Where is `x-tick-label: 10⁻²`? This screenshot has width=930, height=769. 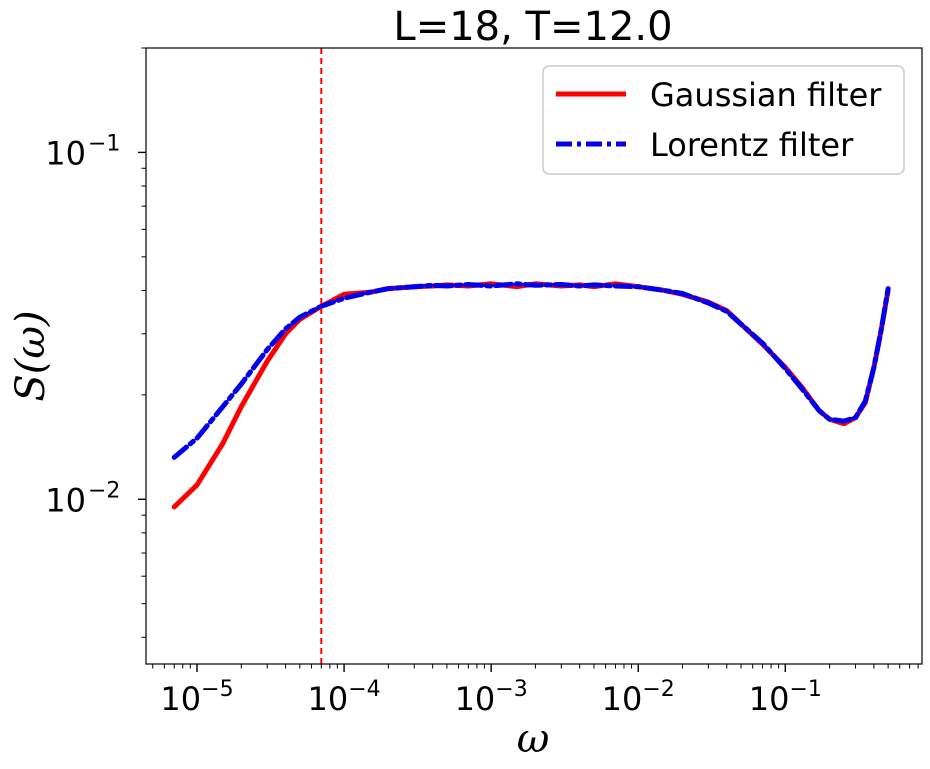 x-tick-label: 10⁻² is located at coordinates (638, 697).